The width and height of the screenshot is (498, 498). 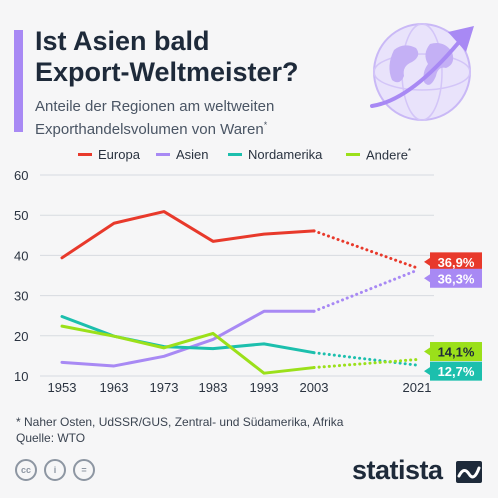 I want to click on title-line-2: Export-Weltmeister?, so click(x=167, y=72).